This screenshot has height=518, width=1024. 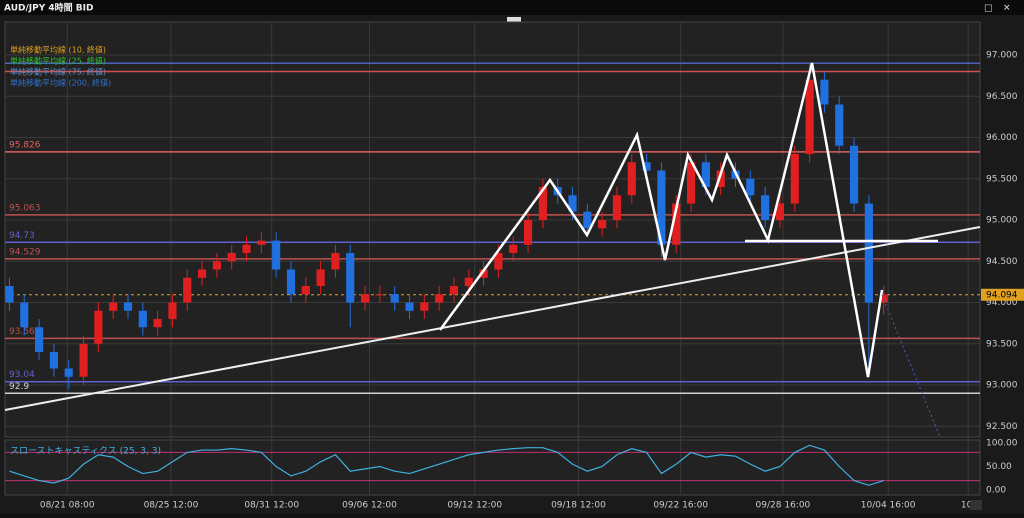 I want to click on y-tick-label: 96.500, so click(x=1002, y=97).